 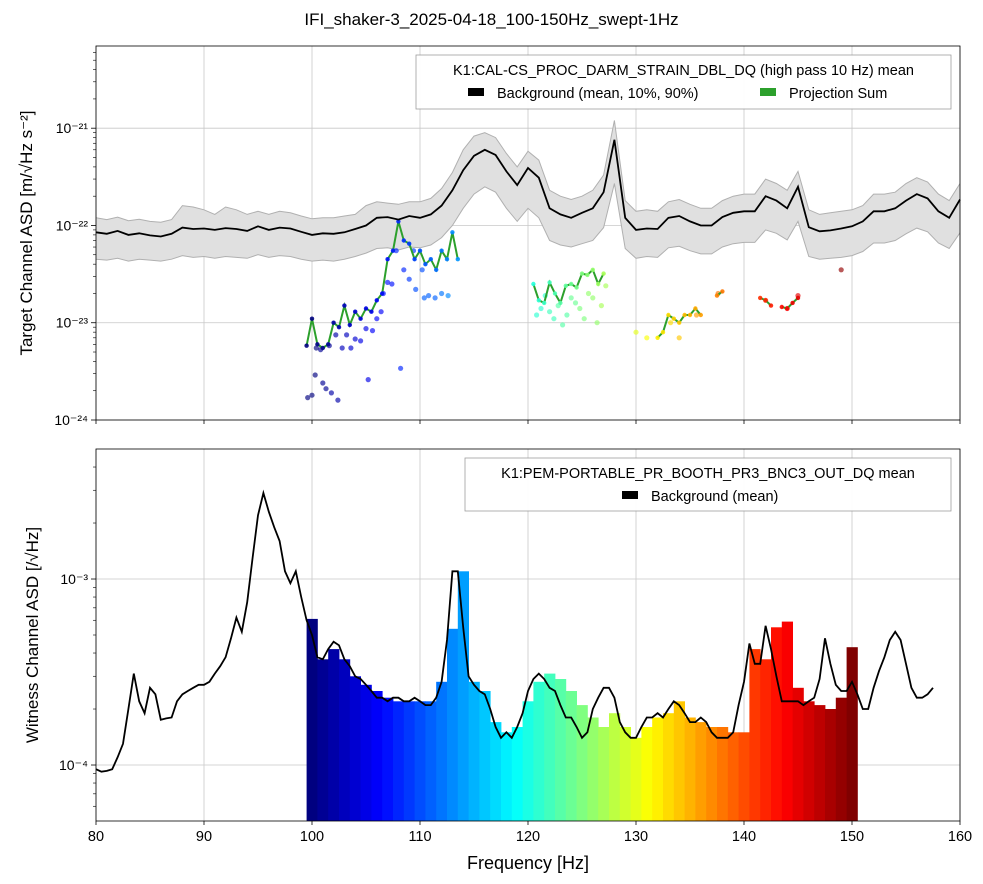 I want to click on x-tick-label: 140, so click(x=744, y=837).